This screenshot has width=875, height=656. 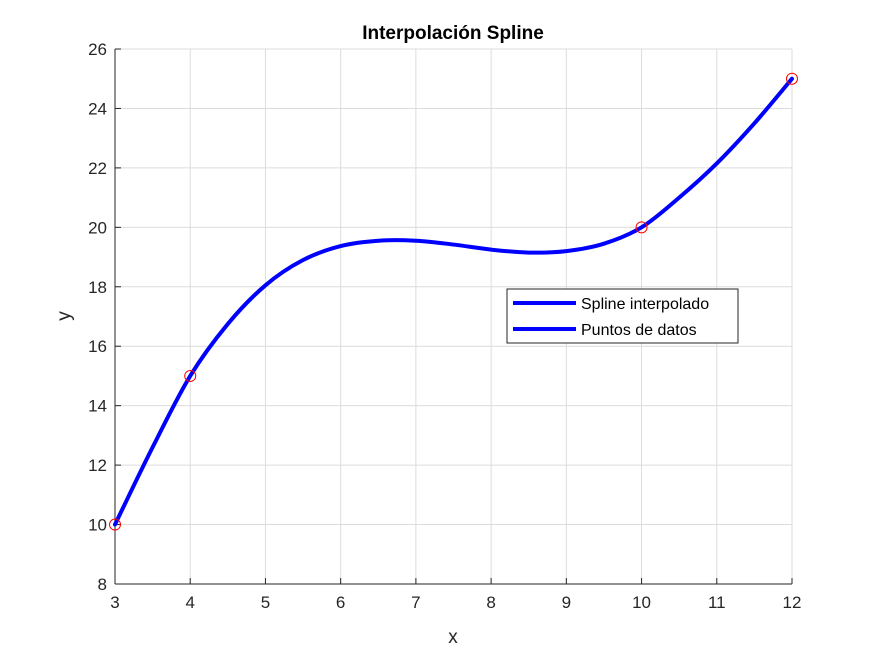 I want to click on y-tick-label: 26, so click(x=97, y=49).